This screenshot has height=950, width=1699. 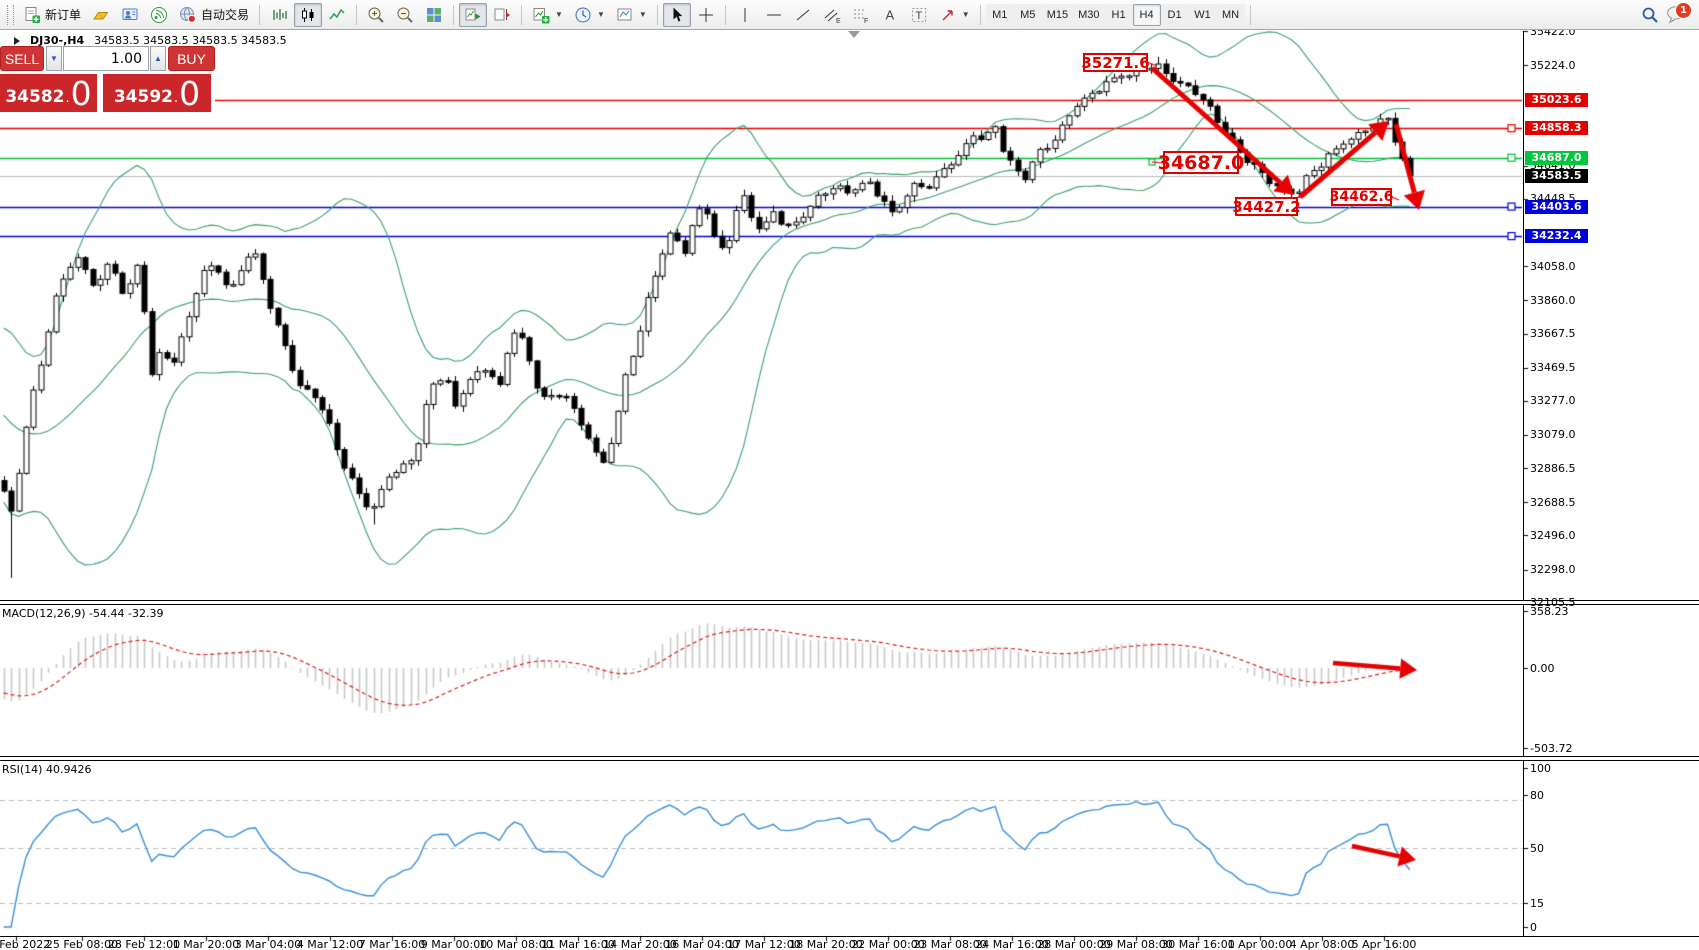 What do you see at coordinates (473, 14) in the screenshot?
I see `auto-scroll-button` at bounding box center [473, 14].